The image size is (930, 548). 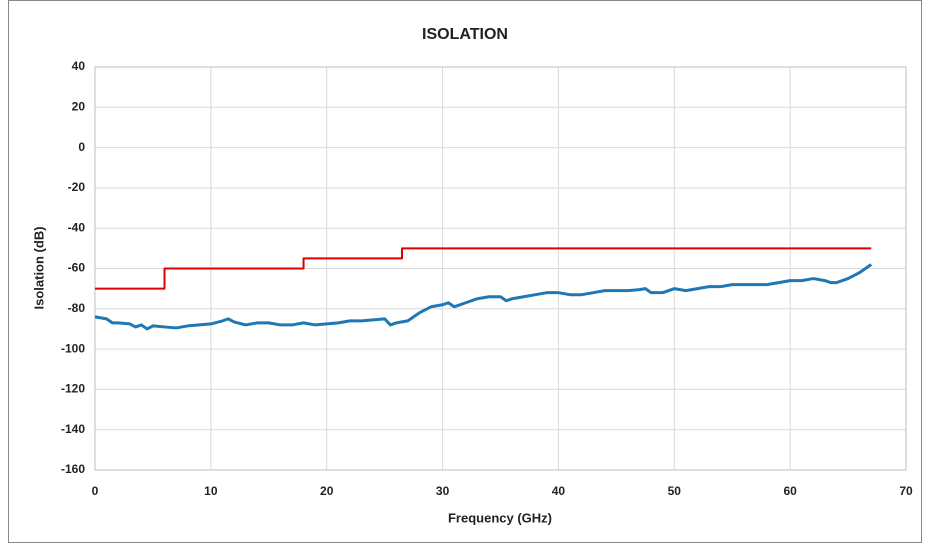 What do you see at coordinates (327, 491) in the screenshot?
I see `x-tick-label: 20` at bounding box center [327, 491].